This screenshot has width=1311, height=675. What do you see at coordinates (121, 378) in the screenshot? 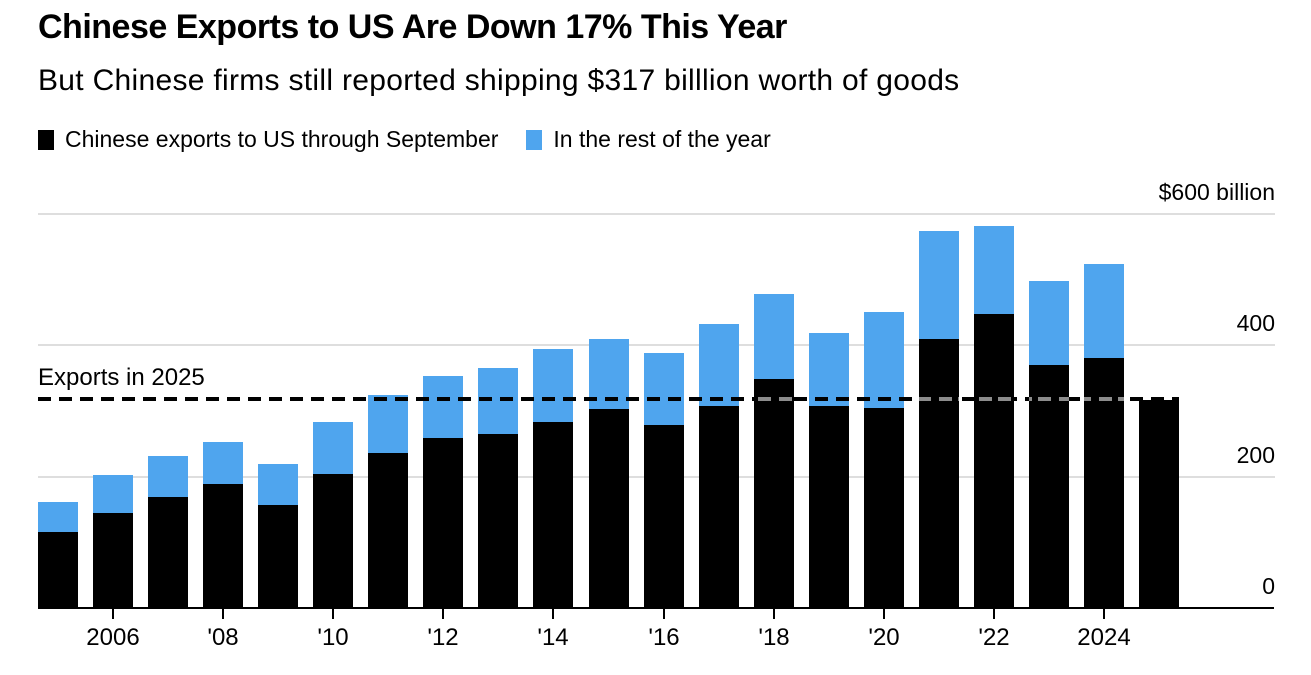
I see `reference-line-label: Exports in 2025` at bounding box center [121, 378].